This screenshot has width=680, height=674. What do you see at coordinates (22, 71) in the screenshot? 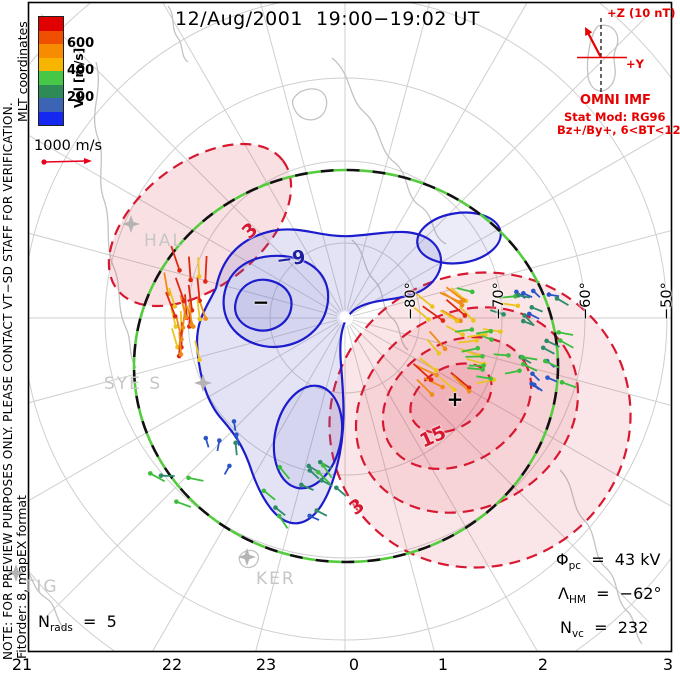
I see `mlt-coordinates-label: MLT coordinates` at bounding box center [22, 71].